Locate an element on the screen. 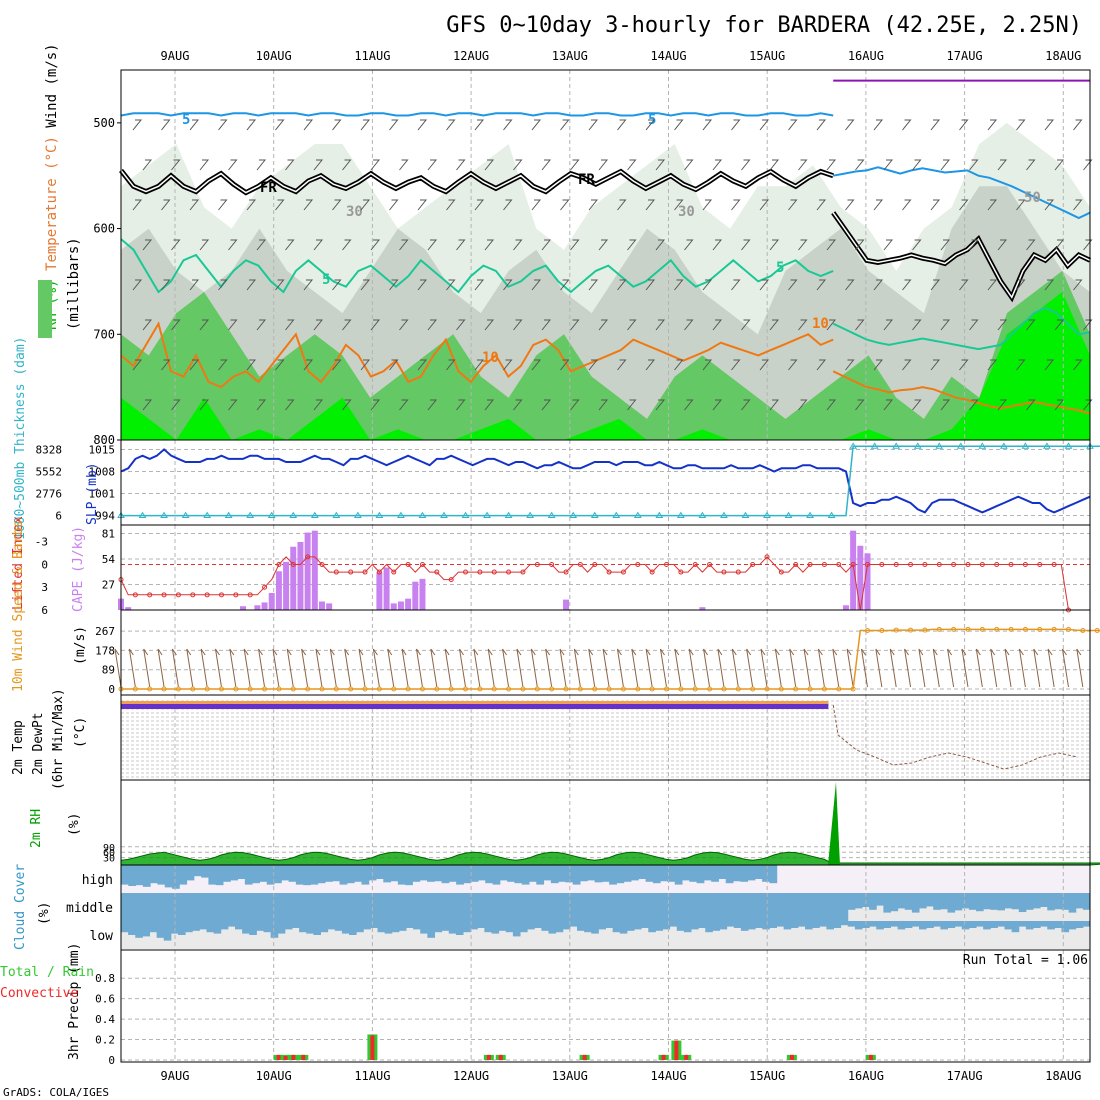 This screenshot has height=1100, width=1100. cape-ylabel: CAPE (J/kg) is located at coordinates (78, 569).